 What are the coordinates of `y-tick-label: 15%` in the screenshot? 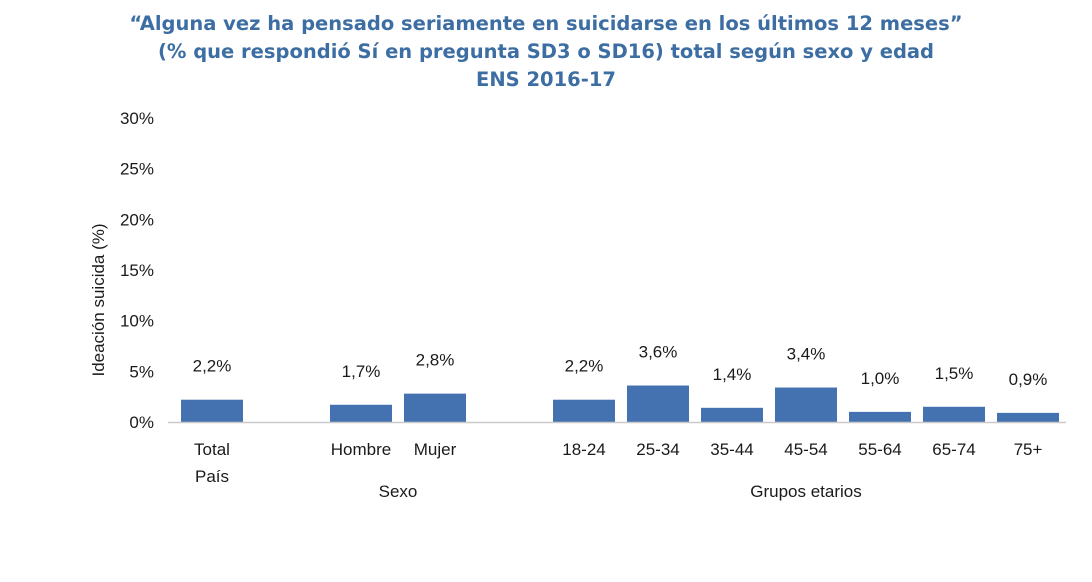 It's located at (137, 270).